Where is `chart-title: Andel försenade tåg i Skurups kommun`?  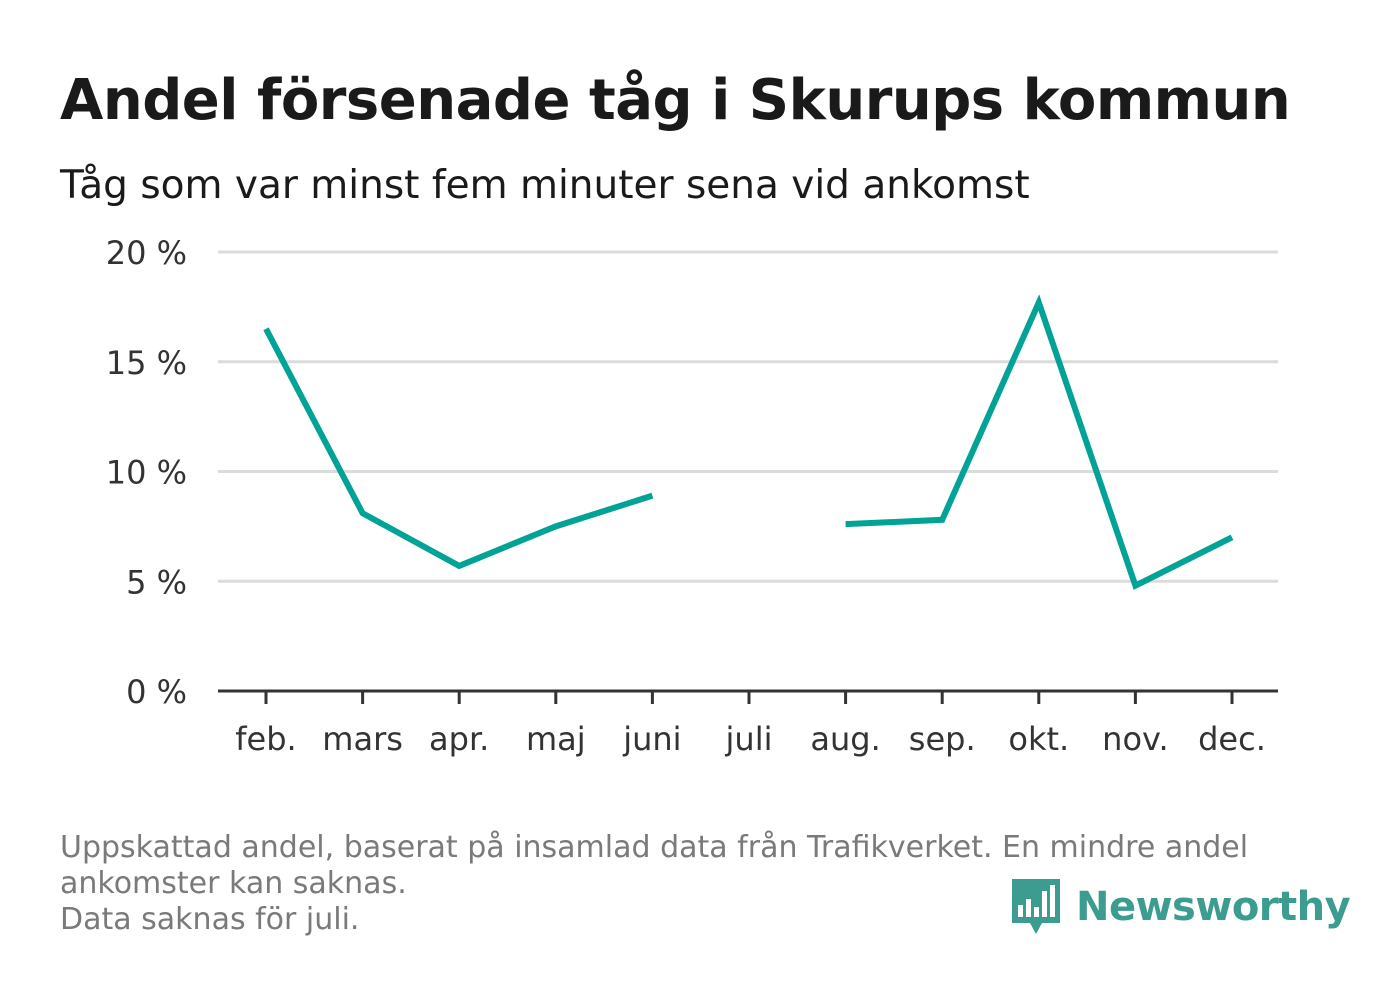 chart-title: Andel försenade tåg i Skurups kommun is located at coordinates (675, 100).